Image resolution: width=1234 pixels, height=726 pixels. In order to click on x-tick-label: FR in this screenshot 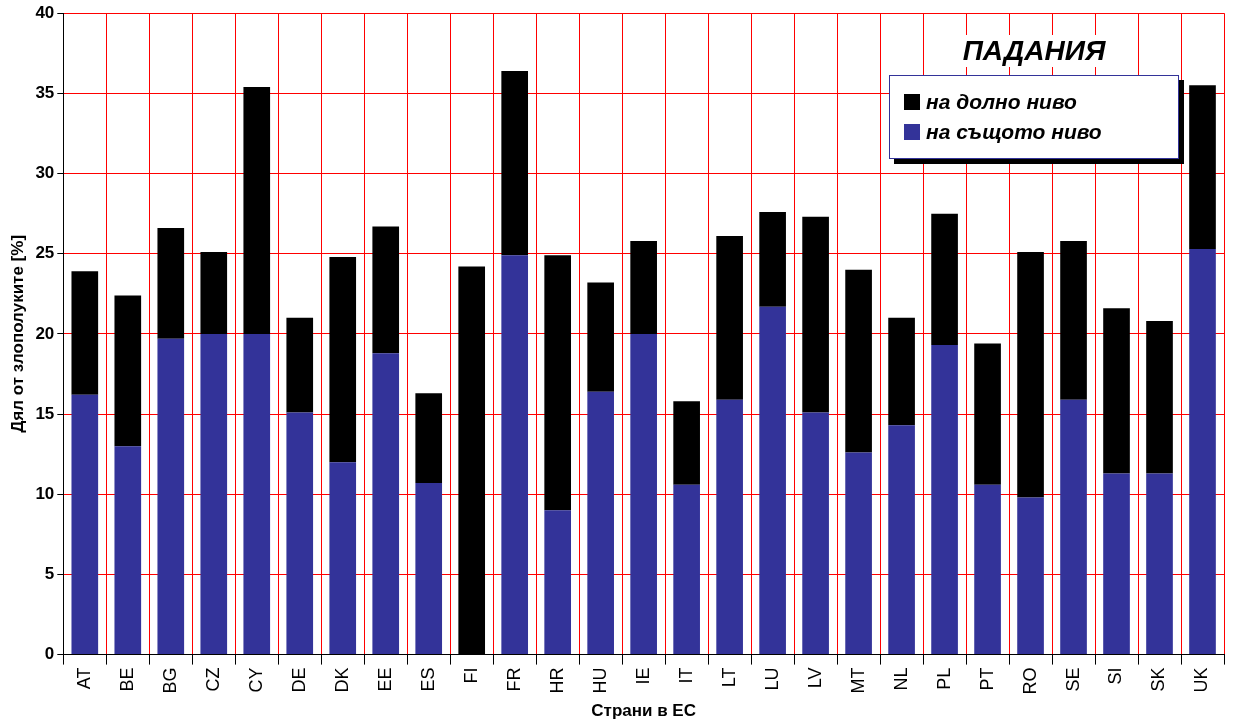, I will do `click(513, 679)`.